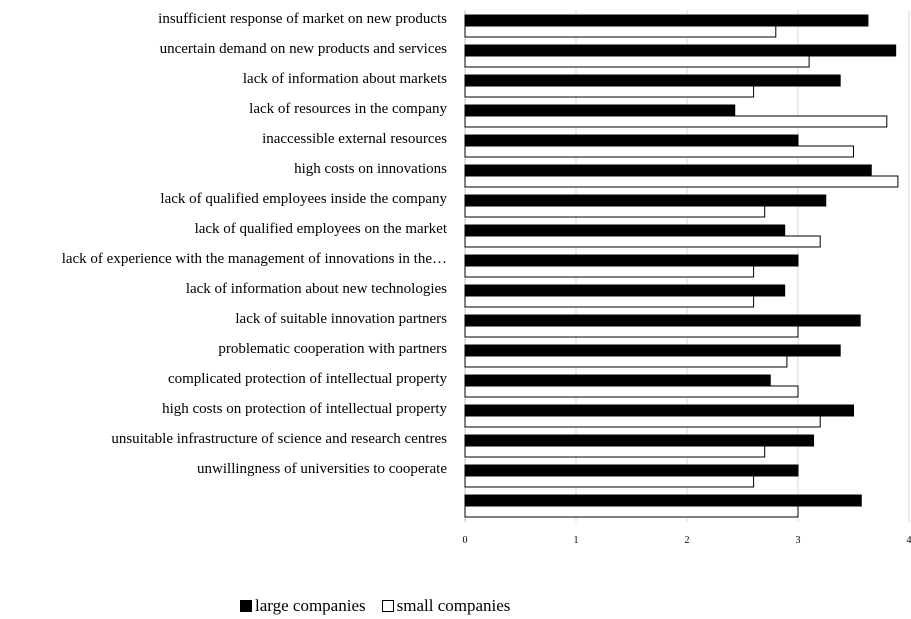  Describe the element at coordinates (310, 605) in the screenshot. I see `legend-label-large-companies: large companies` at that location.